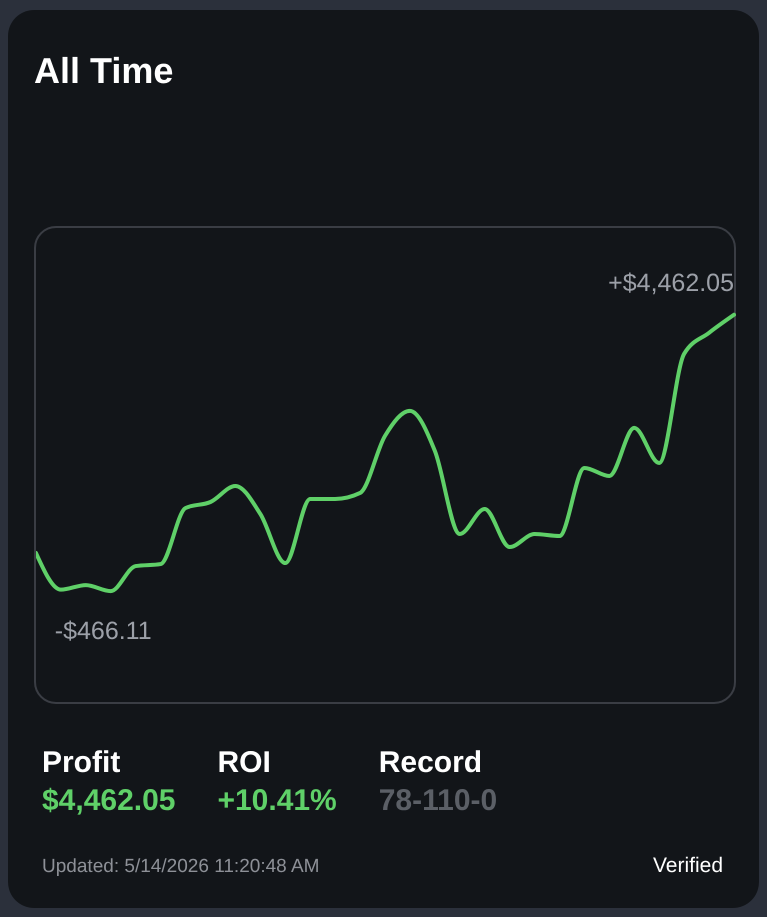 The image size is (767, 917). Describe the element at coordinates (103, 631) in the screenshot. I see `data-label: -$466.11` at that location.